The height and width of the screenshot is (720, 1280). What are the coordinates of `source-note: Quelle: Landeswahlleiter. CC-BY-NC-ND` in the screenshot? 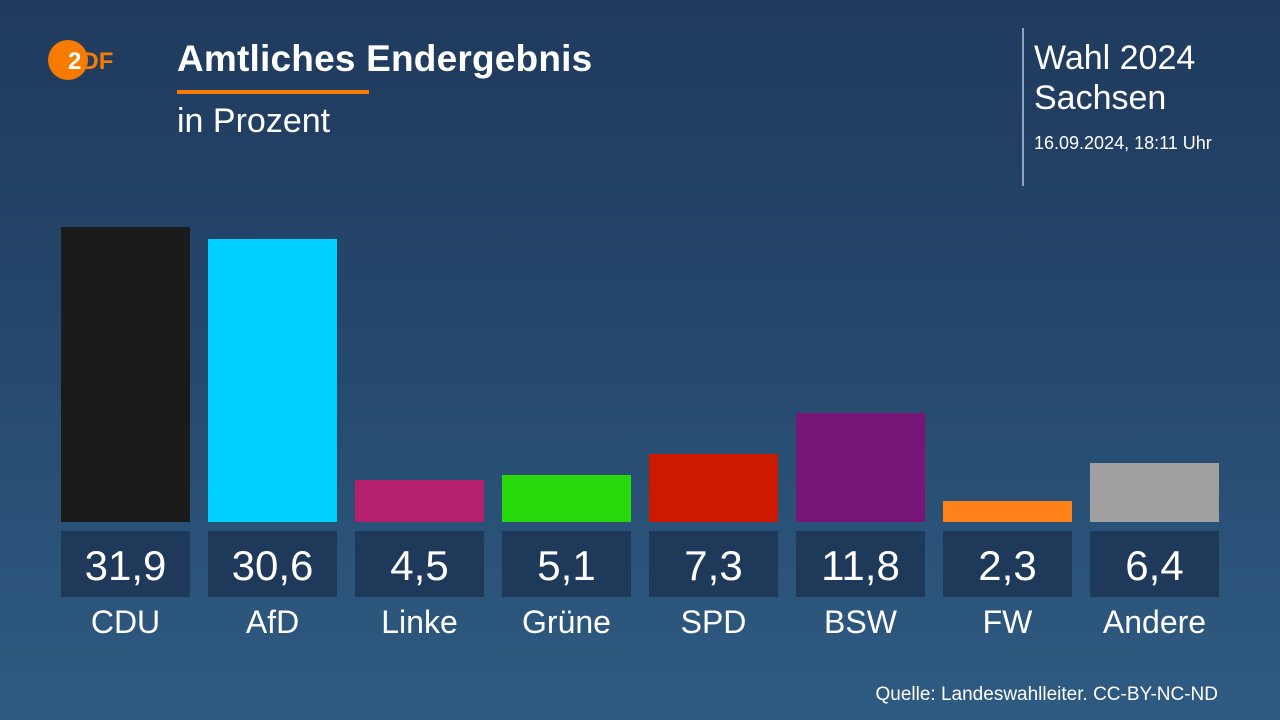 It's located at (1047, 694).